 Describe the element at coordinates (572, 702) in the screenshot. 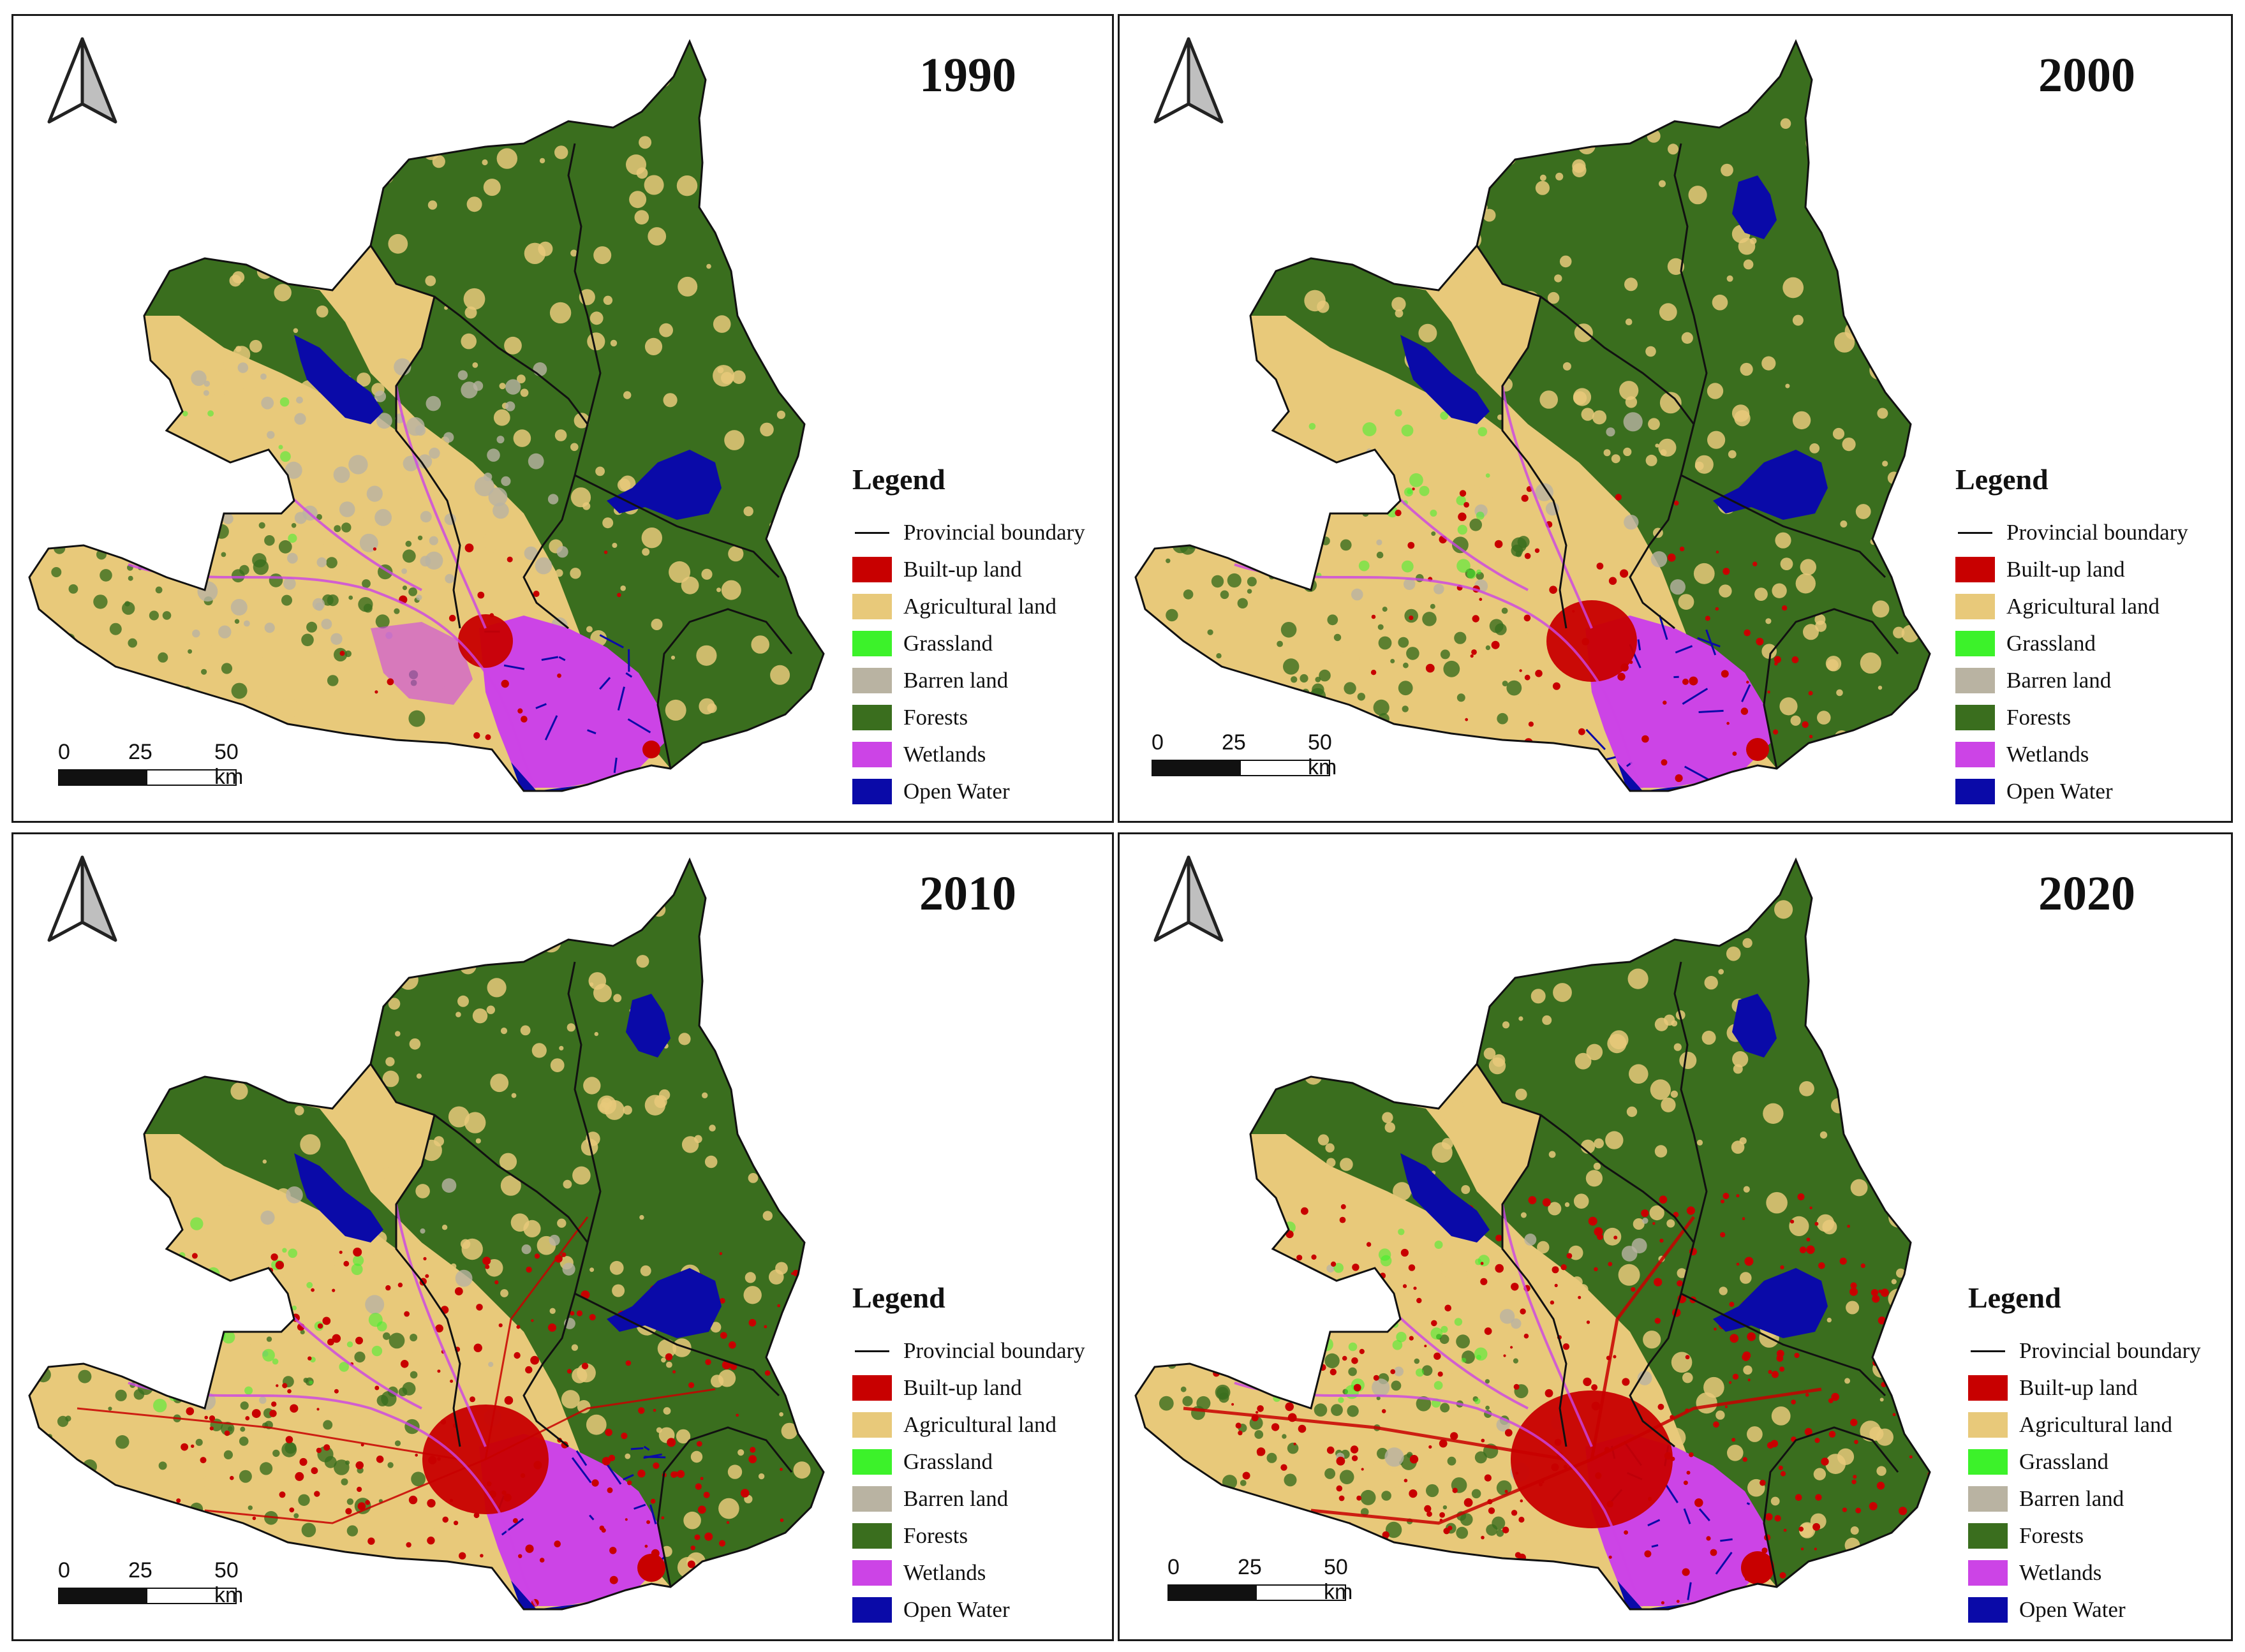

I see `wetland-area` at that location.